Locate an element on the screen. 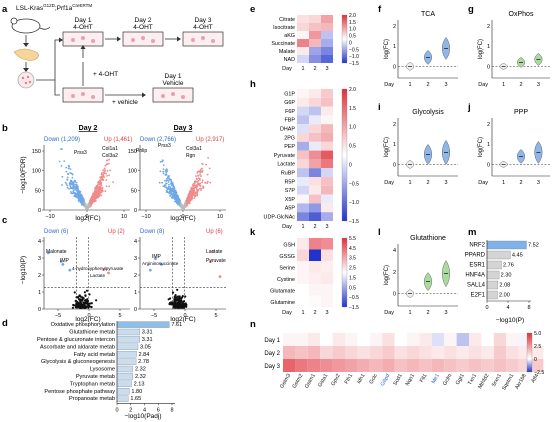  category-label: SALL4 is located at coordinates (476, 286).